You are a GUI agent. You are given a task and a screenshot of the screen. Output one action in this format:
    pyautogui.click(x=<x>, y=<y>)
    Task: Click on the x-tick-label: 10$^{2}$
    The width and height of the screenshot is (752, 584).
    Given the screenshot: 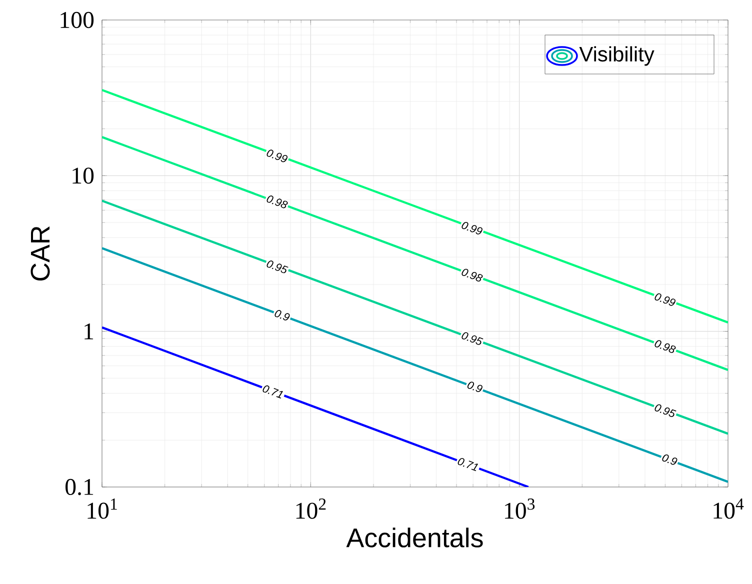 What is the action you would take?
    pyautogui.click(x=311, y=508)
    